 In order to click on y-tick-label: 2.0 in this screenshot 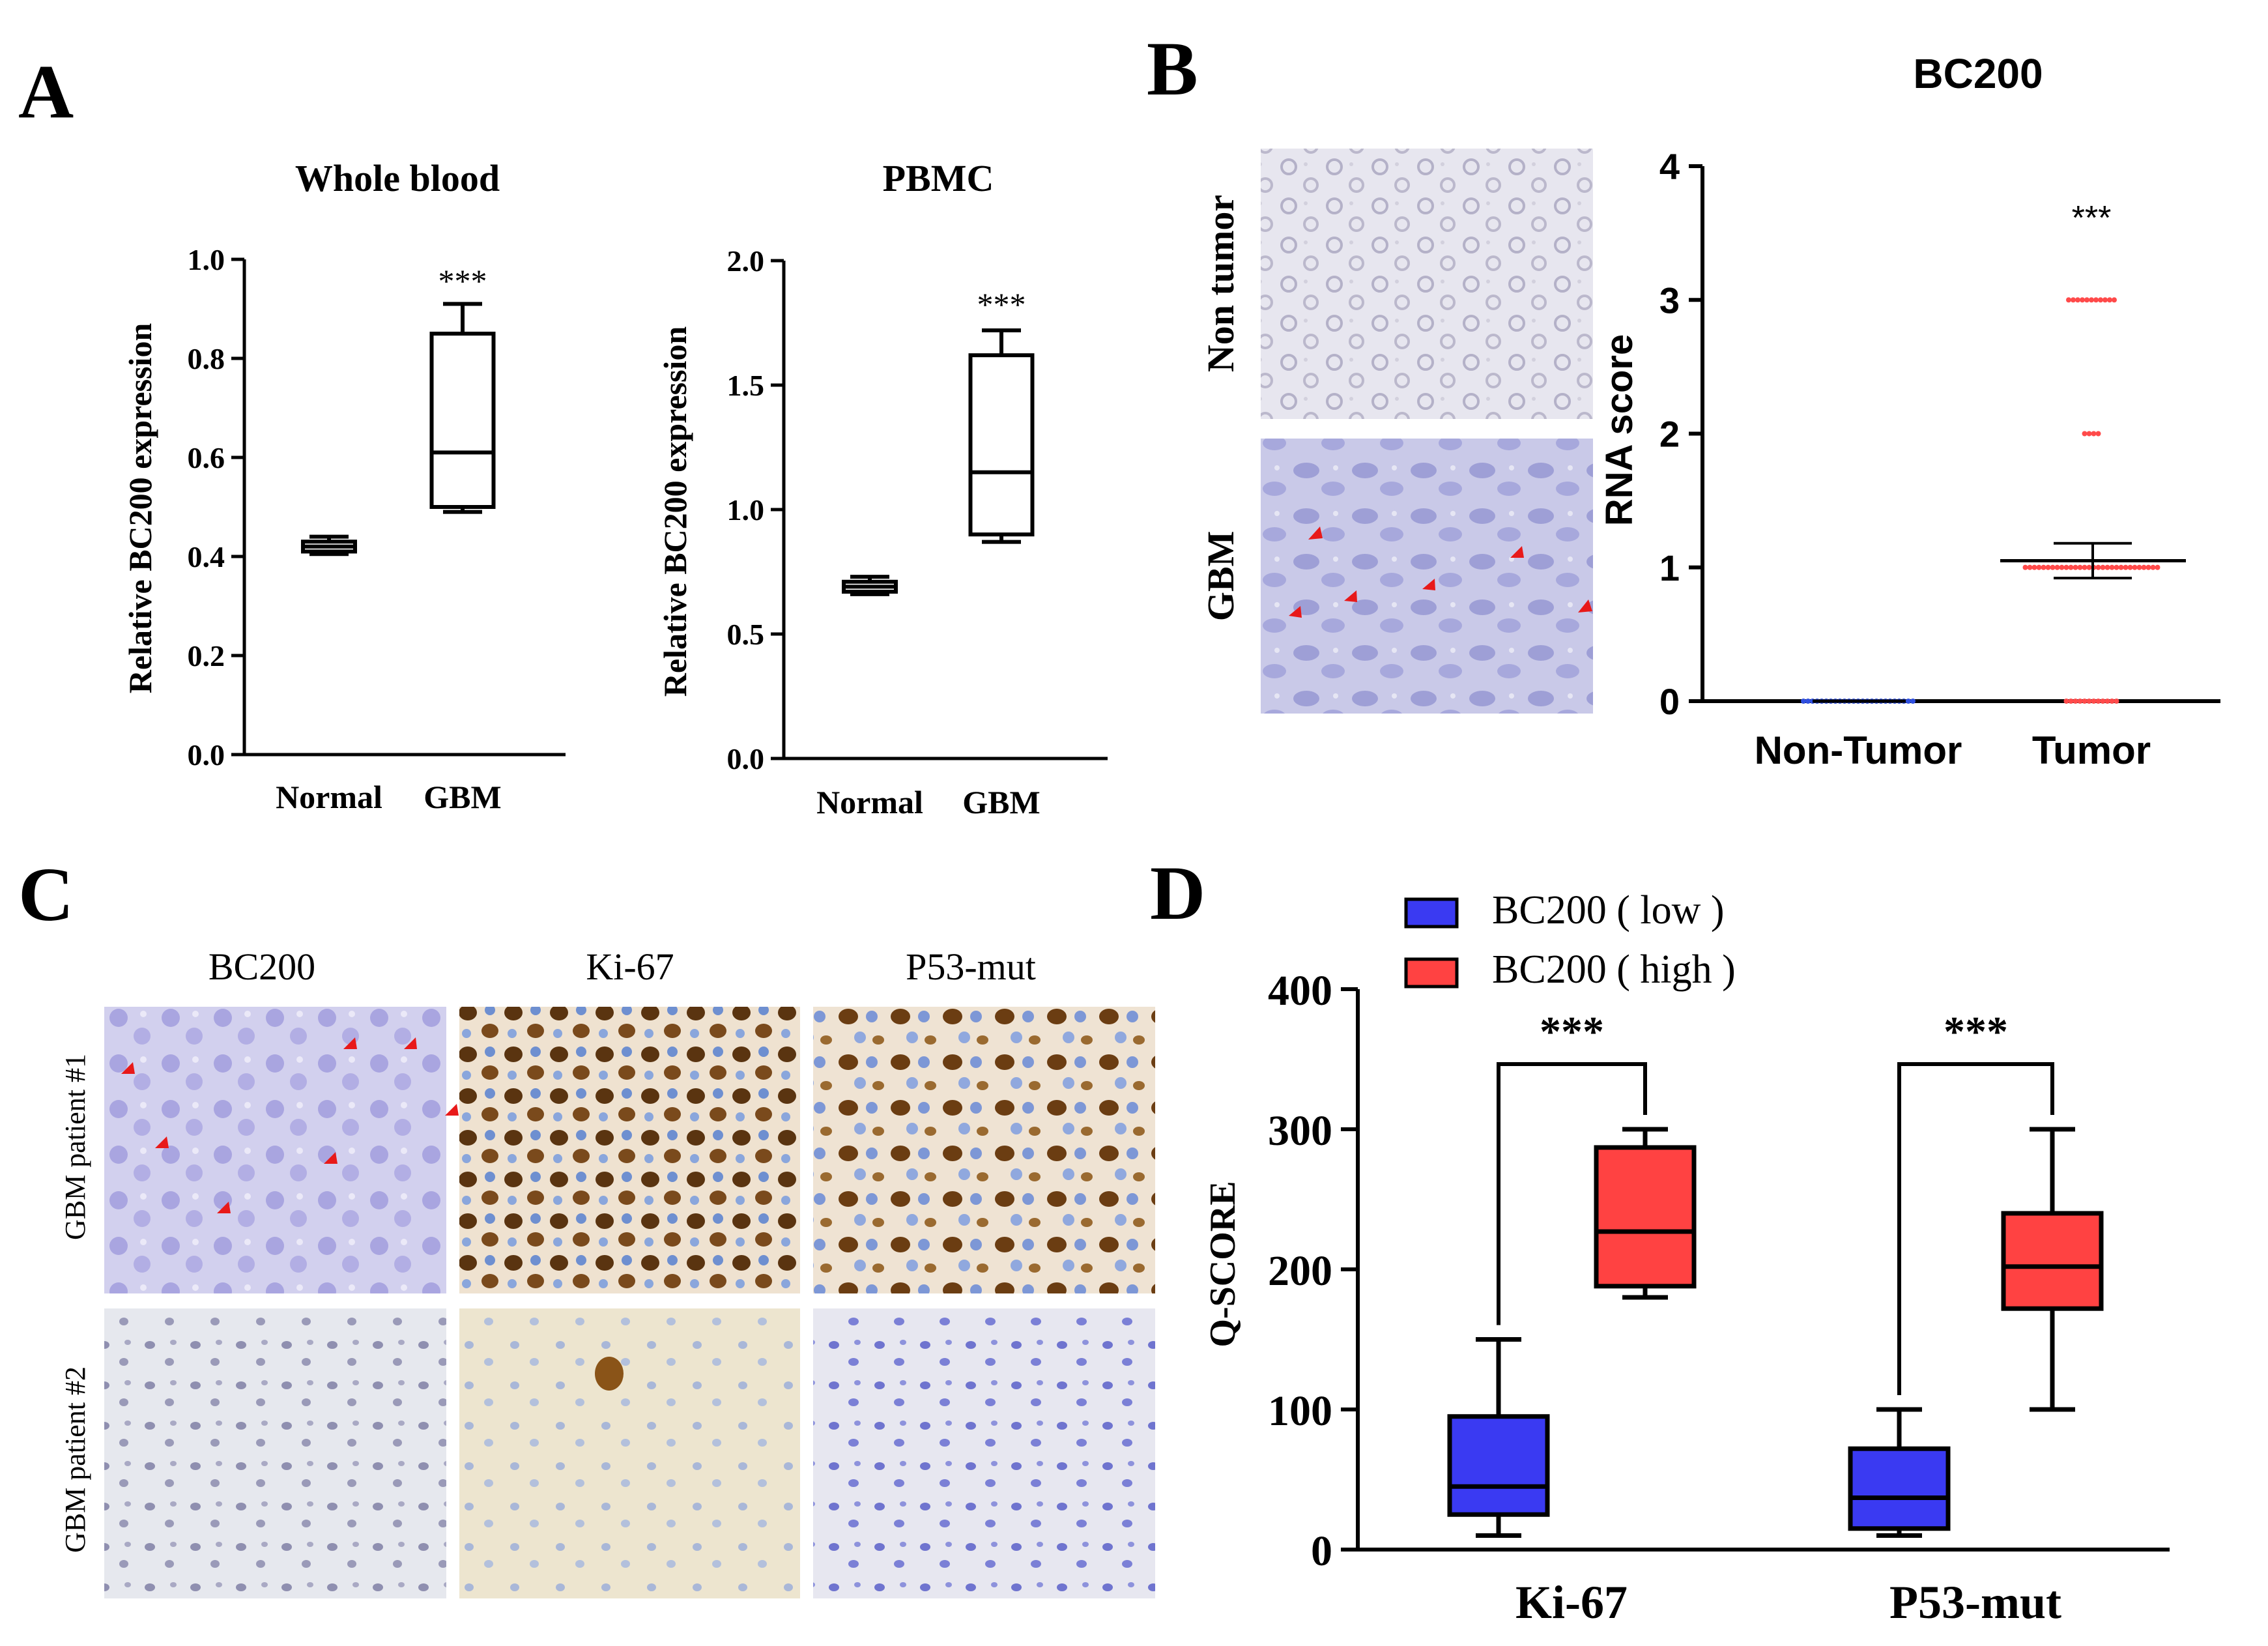, I will do `click(746, 261)`.